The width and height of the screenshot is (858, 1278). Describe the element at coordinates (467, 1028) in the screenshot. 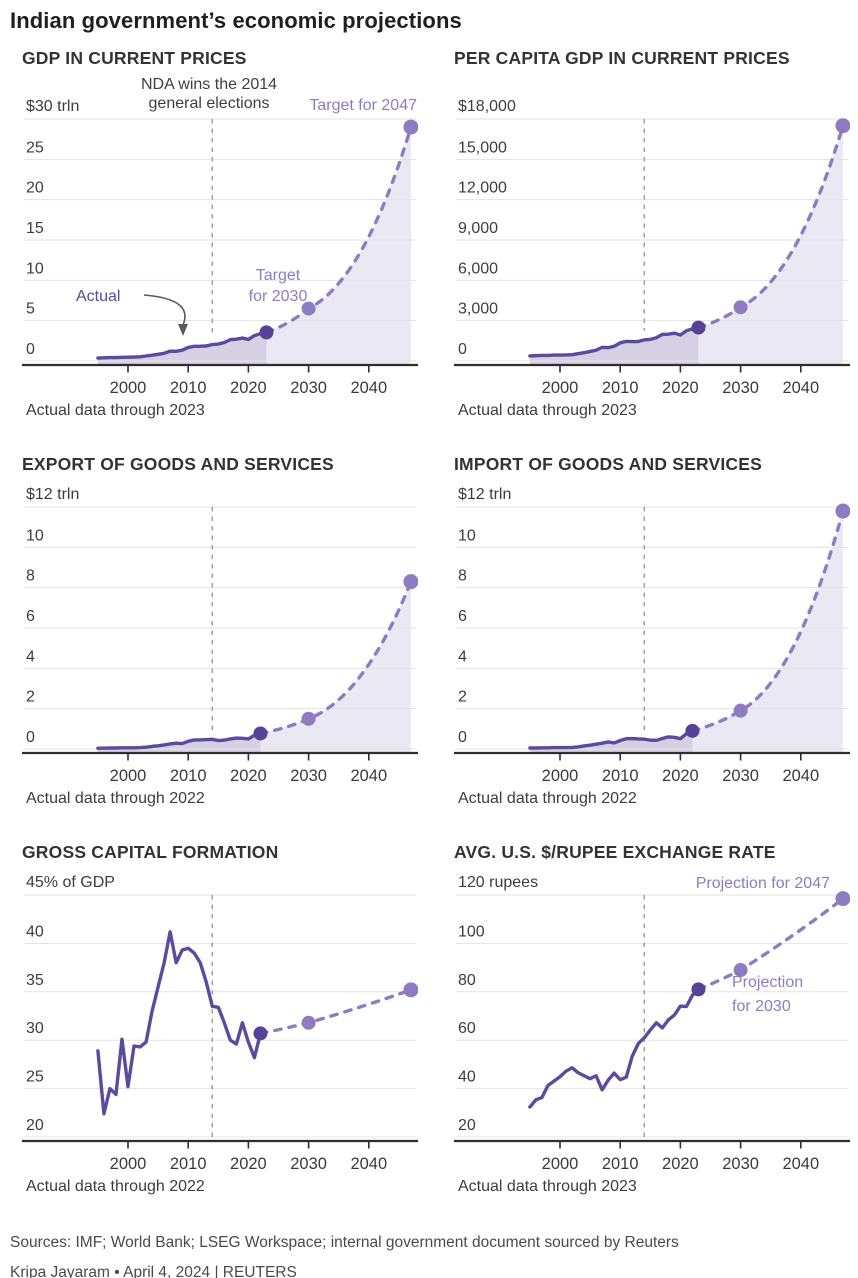

I see `y-tick-label: 60` at that location.